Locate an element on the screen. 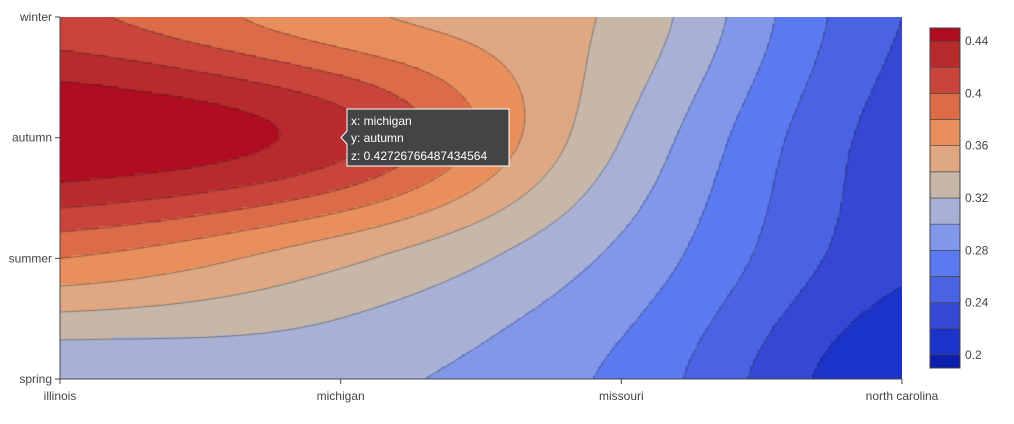  y-tick-label: autumn is located at coordinates (32, 138).